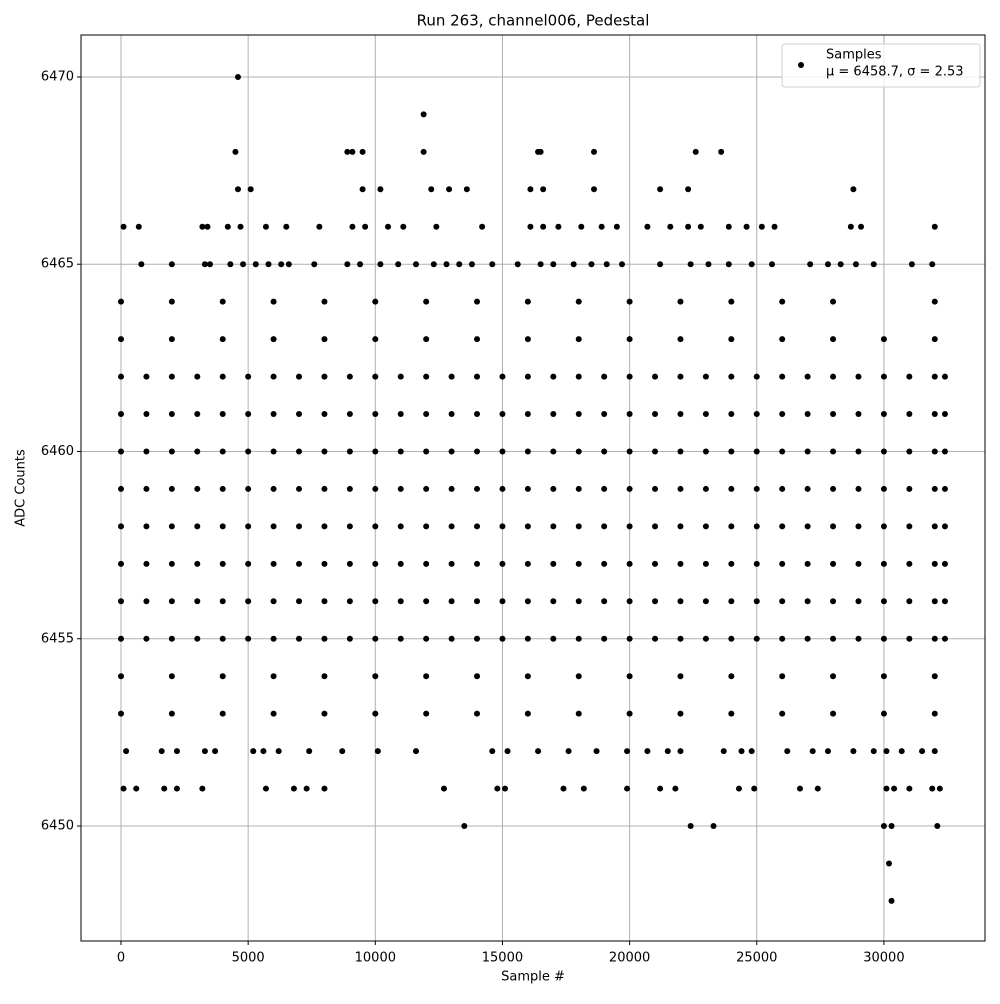 This screenshot has height=1004, width=1000. Describe the element at coordinates (21, 488) in the screenshot. I see `y-axis-label: ADC Counts` at that location.